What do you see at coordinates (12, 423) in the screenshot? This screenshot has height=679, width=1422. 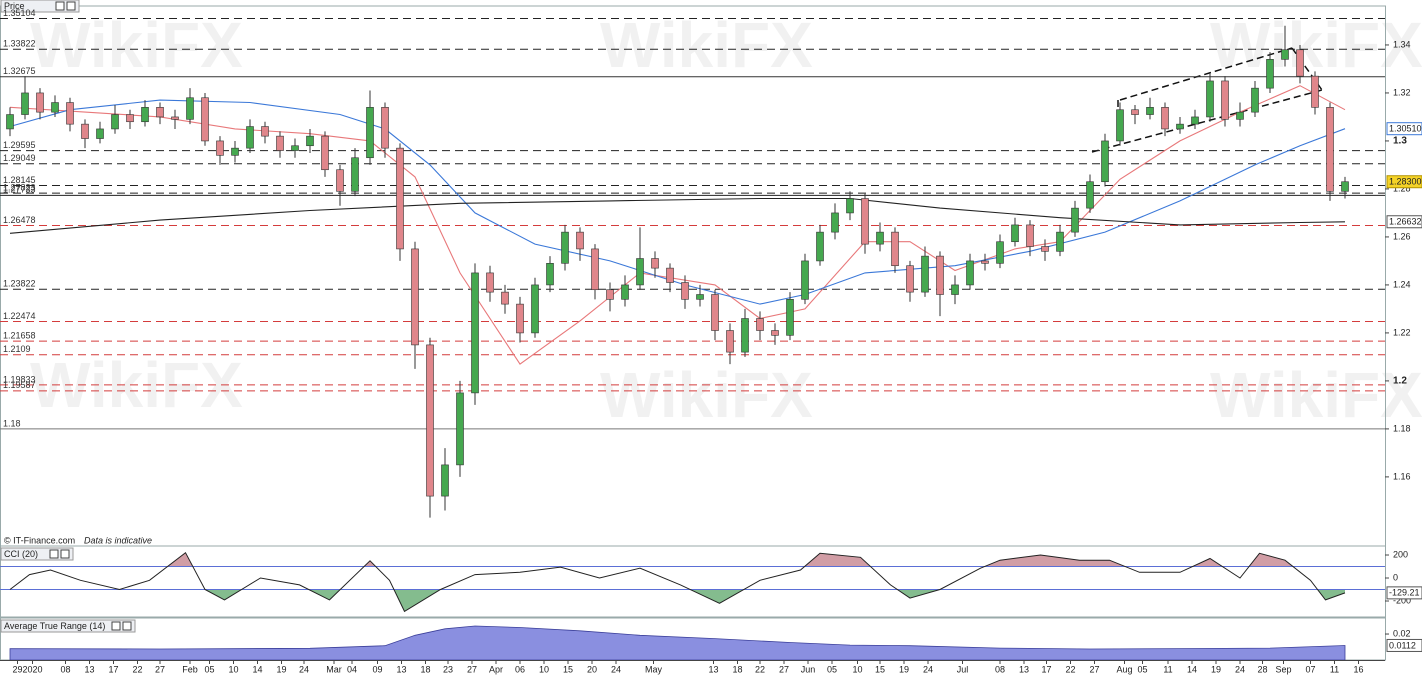 I see `level-label: 1.18` at bounding box center [12, 423].